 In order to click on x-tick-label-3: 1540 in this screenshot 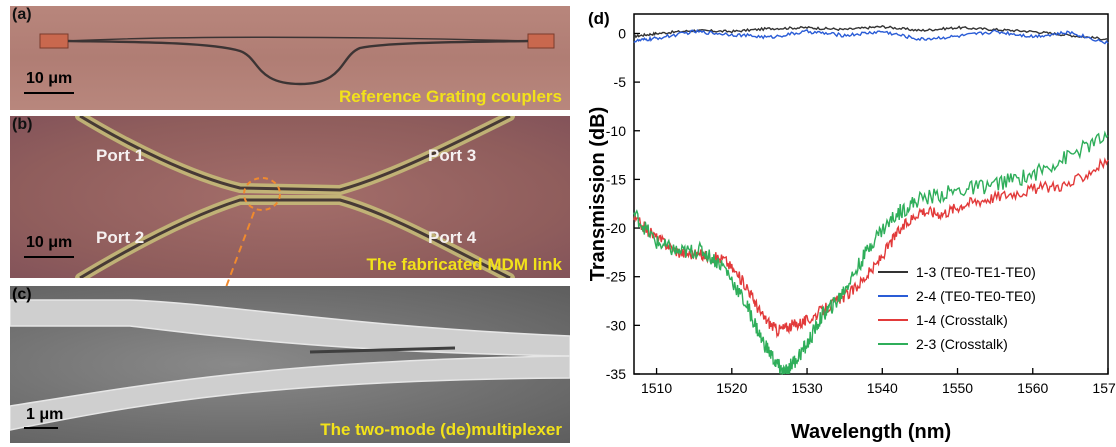, I will do `click(882, 388)`.